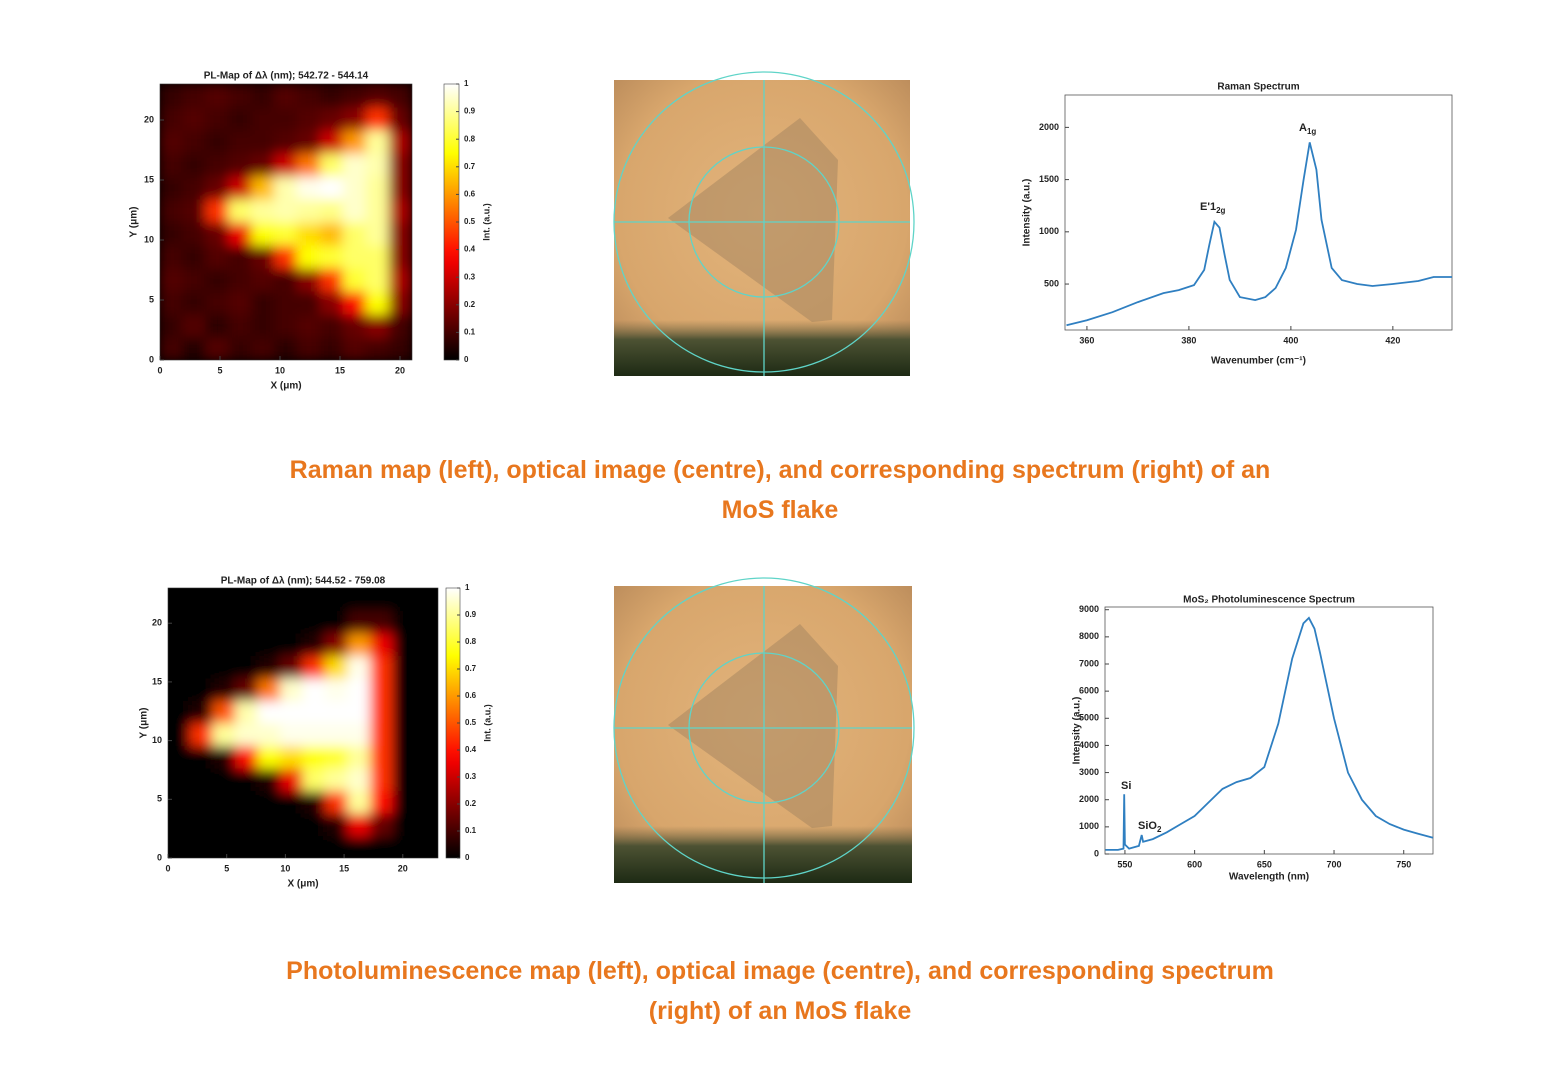  What do you see at coordinates (1403, 864) in the screenshot?
I see `x-tick-label: 750` at bounding box center [1403, 864].